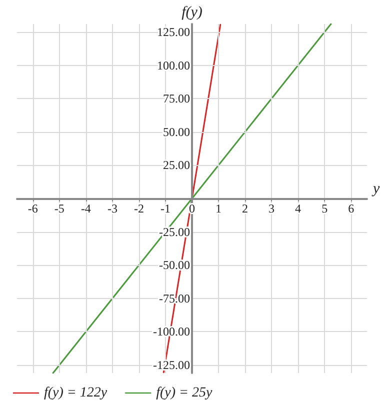 Image resolution: width=384 pixels, height=409 pixels. I want to click on x-tick-label: 3, so click(271, 209).